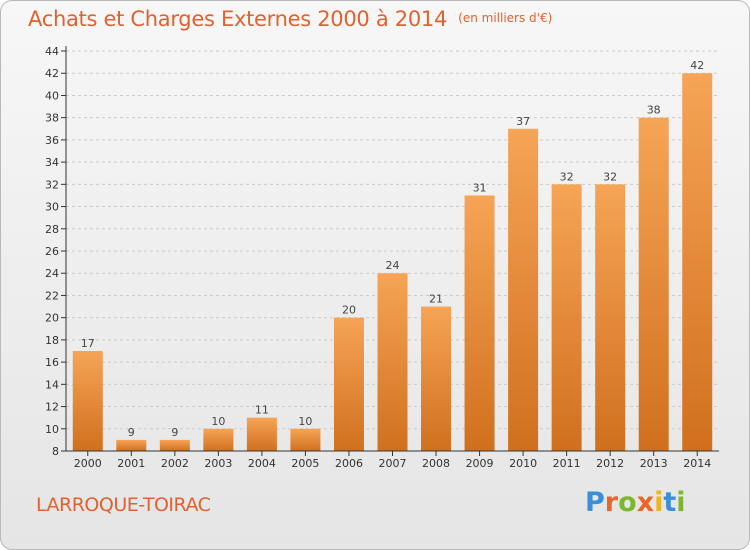 The width and height of the screenshot is (750, 550). I want to click on y-tick-label: 38, so click(52, 118).